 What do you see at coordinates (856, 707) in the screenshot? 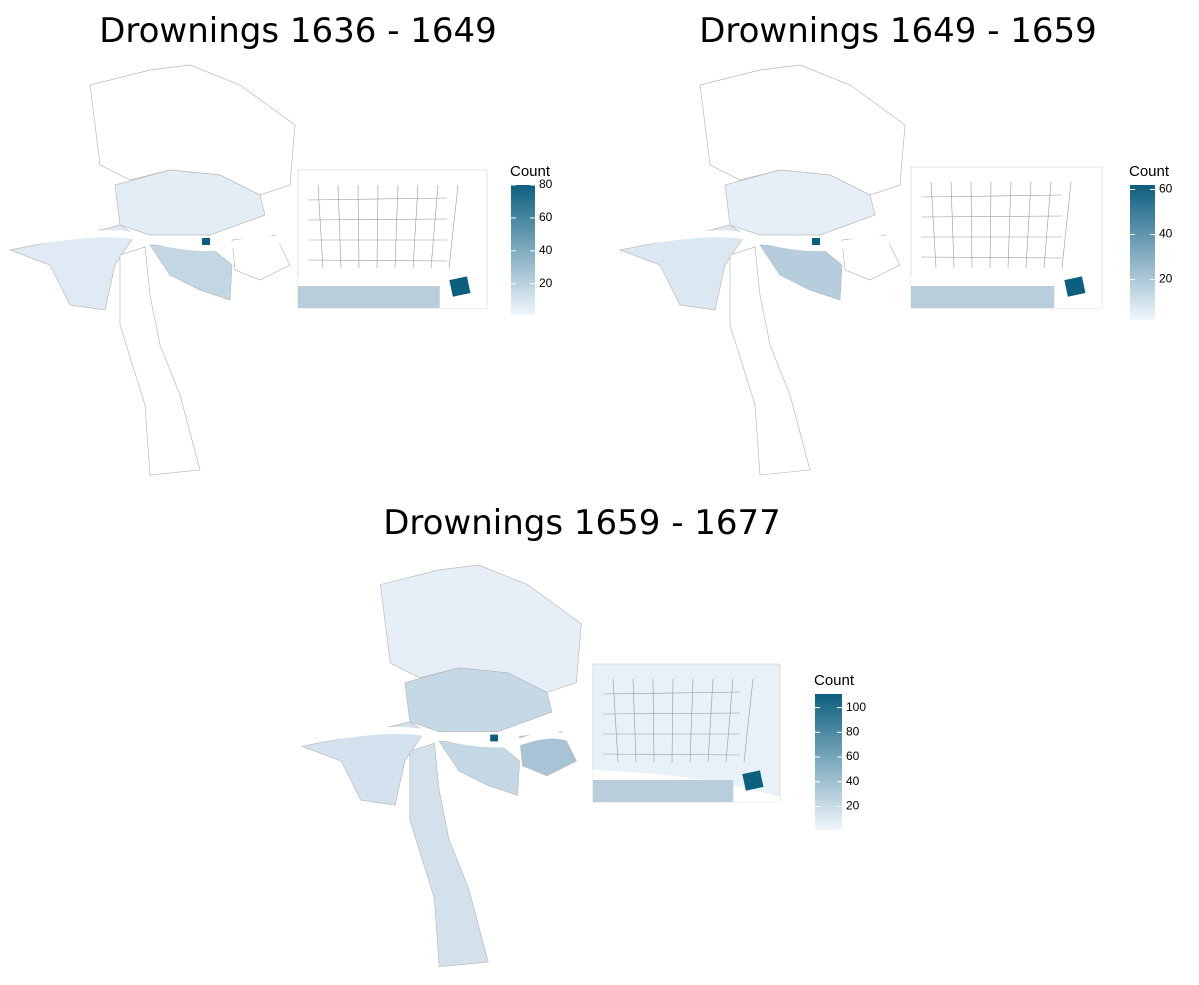
I see `colorbar-tick-label: 100` at bounding box center [856, 707].